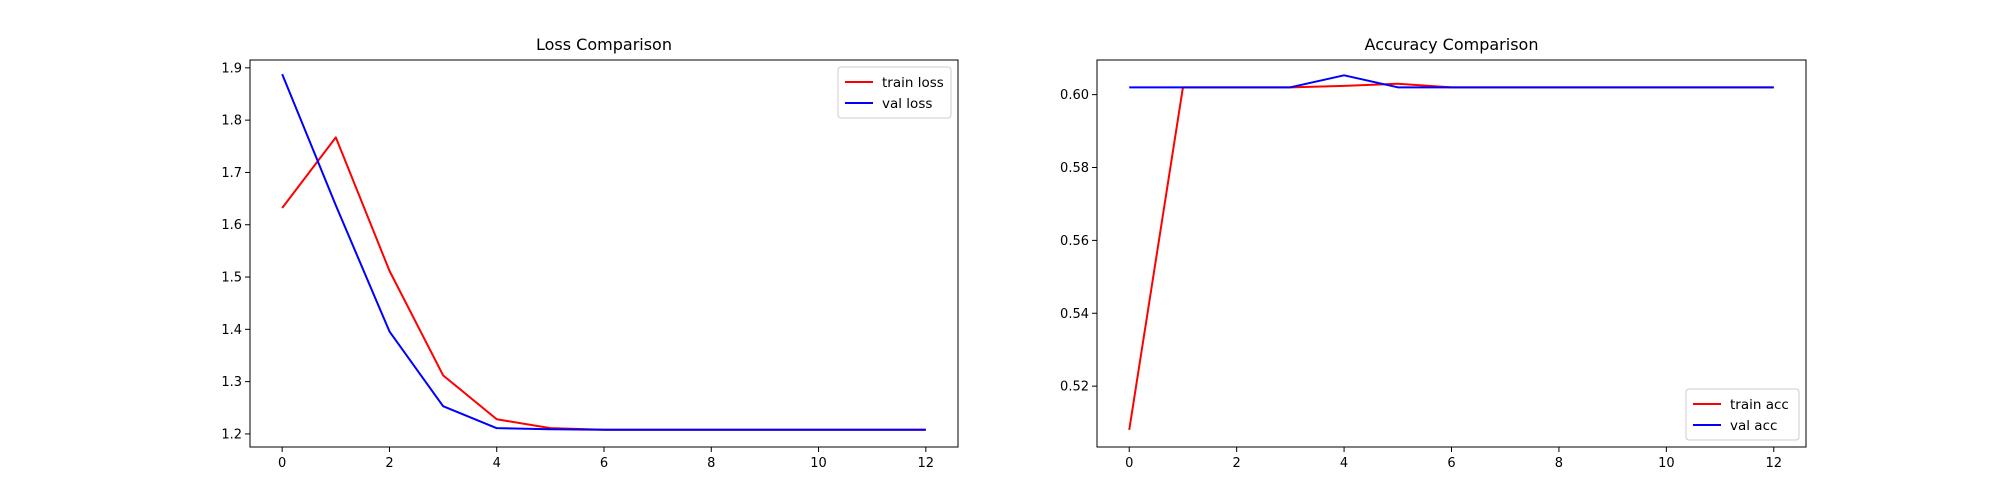 The image size is (2000, 500). Describe the element at coordinates (231, 173) in the screenshot. I see `y-tick-label: 1.7` at that location.